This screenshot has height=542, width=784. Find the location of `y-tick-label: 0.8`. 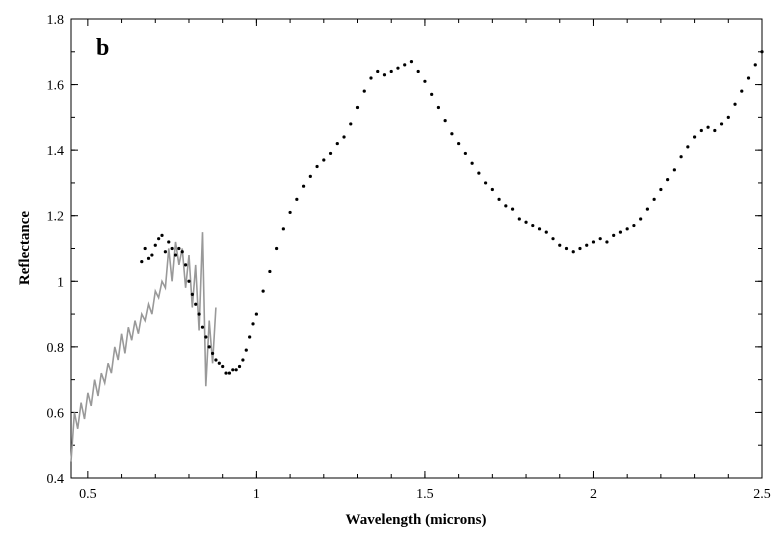

y-tick-label: 0.8 is located at coordinates (56, 348).